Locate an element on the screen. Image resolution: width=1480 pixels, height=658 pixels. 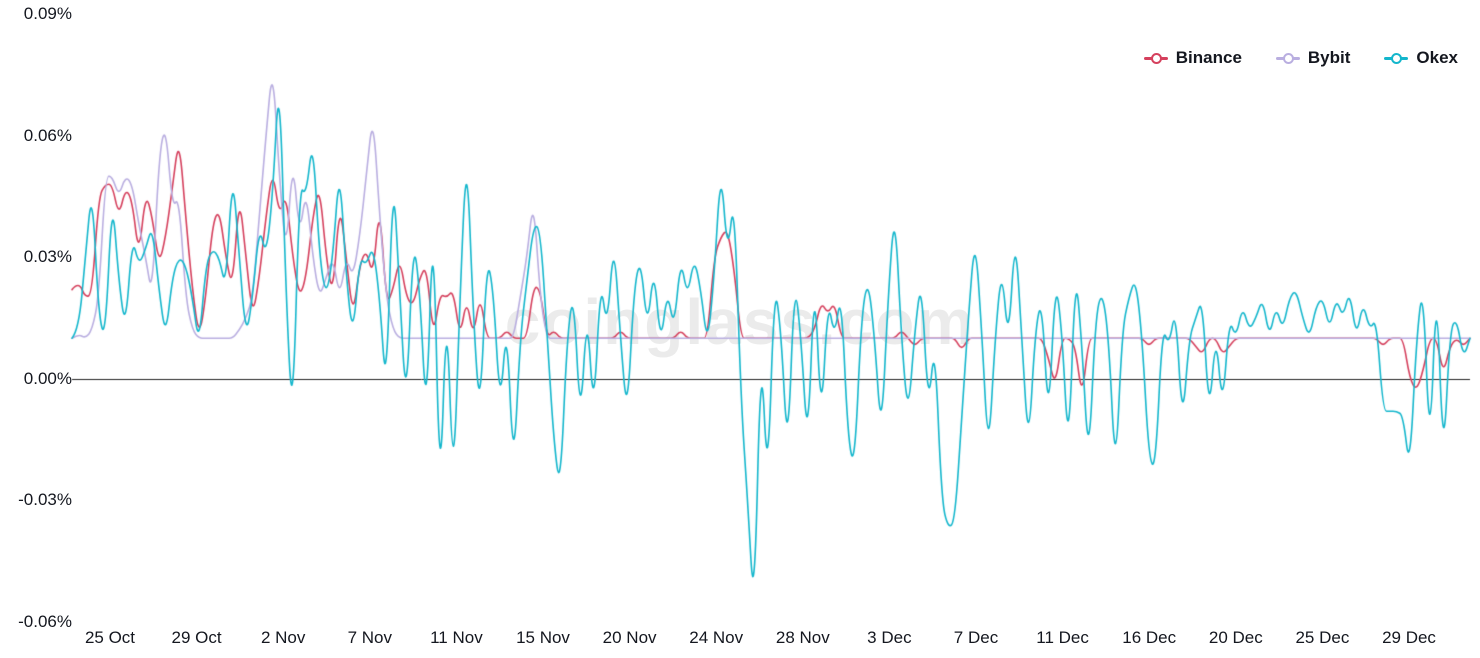
x-tick-label: 28 Nov is located at coordinates (802, 637).